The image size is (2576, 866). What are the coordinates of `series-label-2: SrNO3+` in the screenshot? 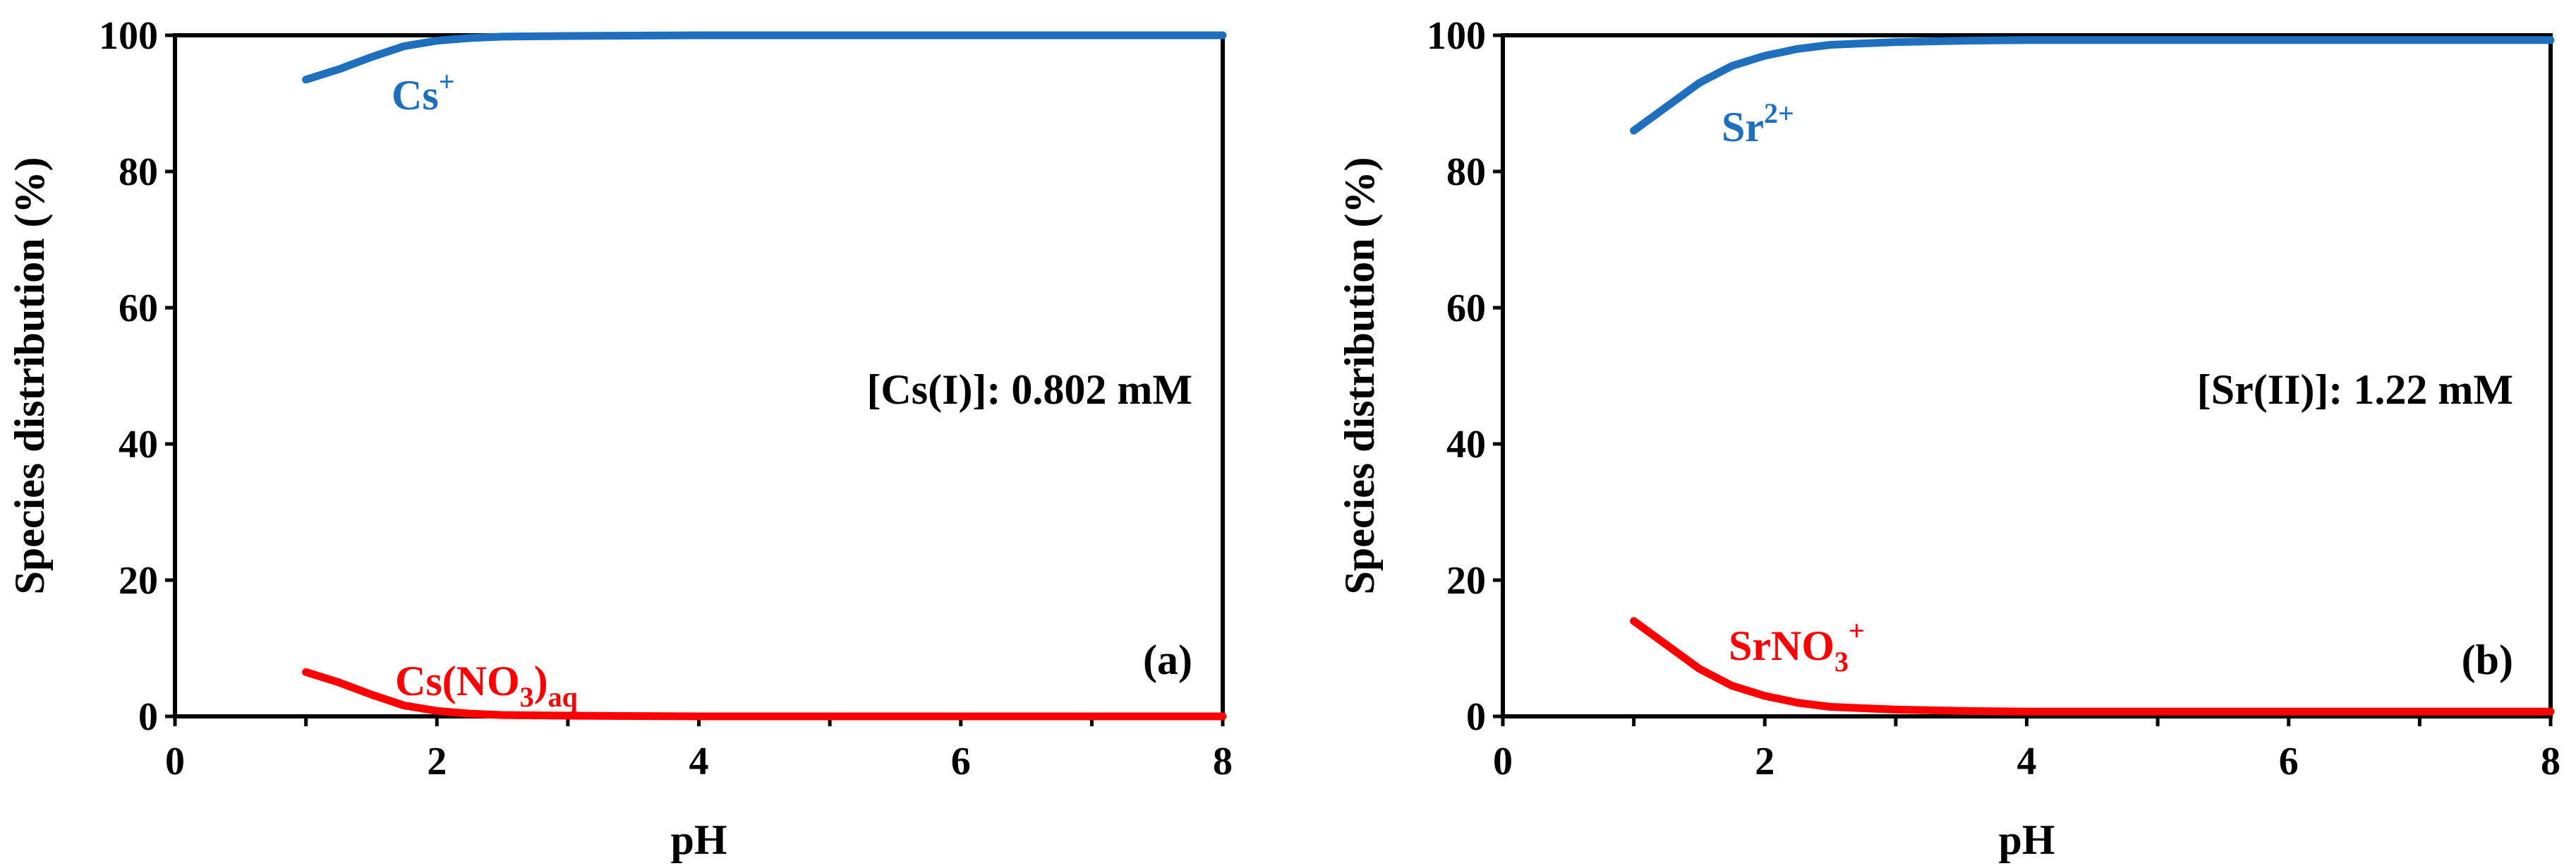 It's located at (1797, 646).